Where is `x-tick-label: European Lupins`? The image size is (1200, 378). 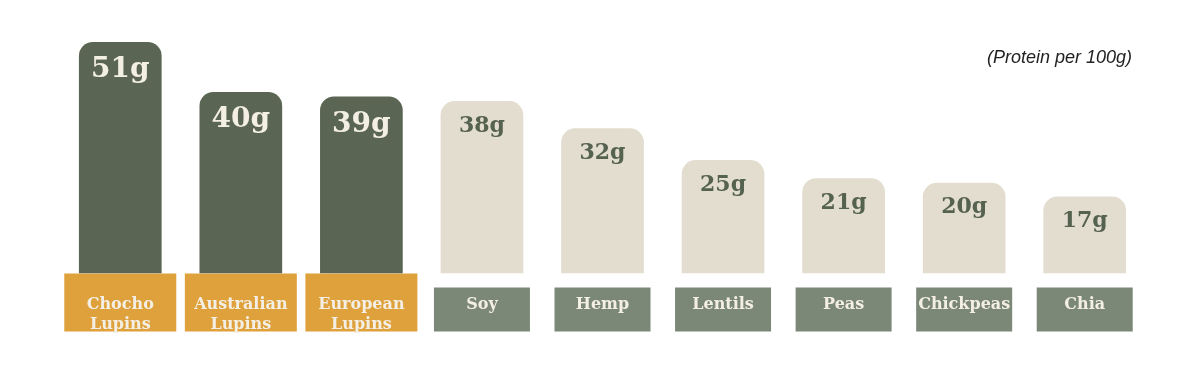
x-tick-label: European Lupins is located at coordinates (361, 313).